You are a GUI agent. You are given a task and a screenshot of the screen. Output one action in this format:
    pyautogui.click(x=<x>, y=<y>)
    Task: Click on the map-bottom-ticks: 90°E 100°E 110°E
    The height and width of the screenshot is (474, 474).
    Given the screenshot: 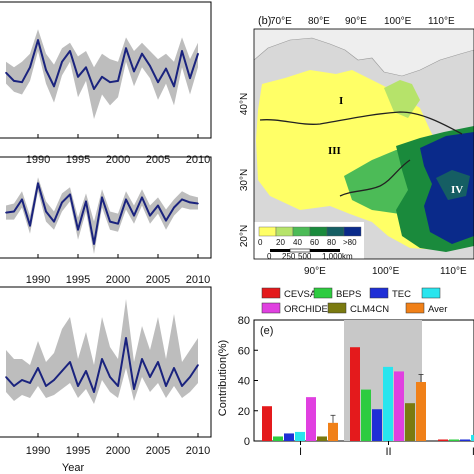 What is the action you would take?
    pyautogui.click(x=385, y=271)
    